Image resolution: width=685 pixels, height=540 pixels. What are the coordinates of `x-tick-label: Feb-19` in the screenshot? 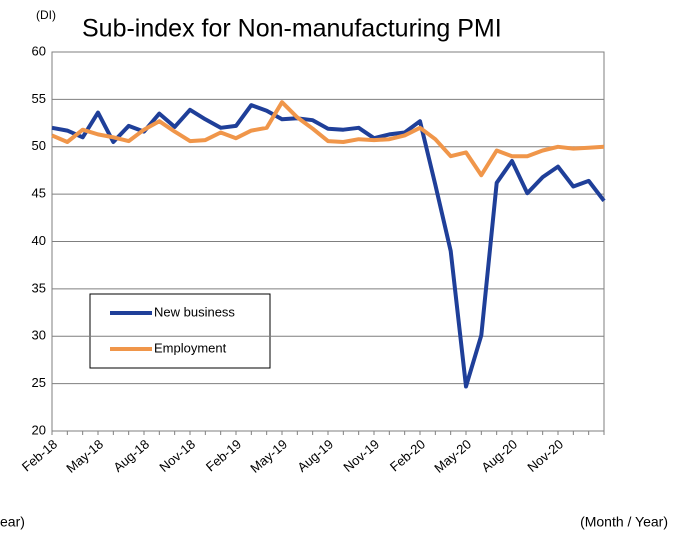 It's located at (223, 455).